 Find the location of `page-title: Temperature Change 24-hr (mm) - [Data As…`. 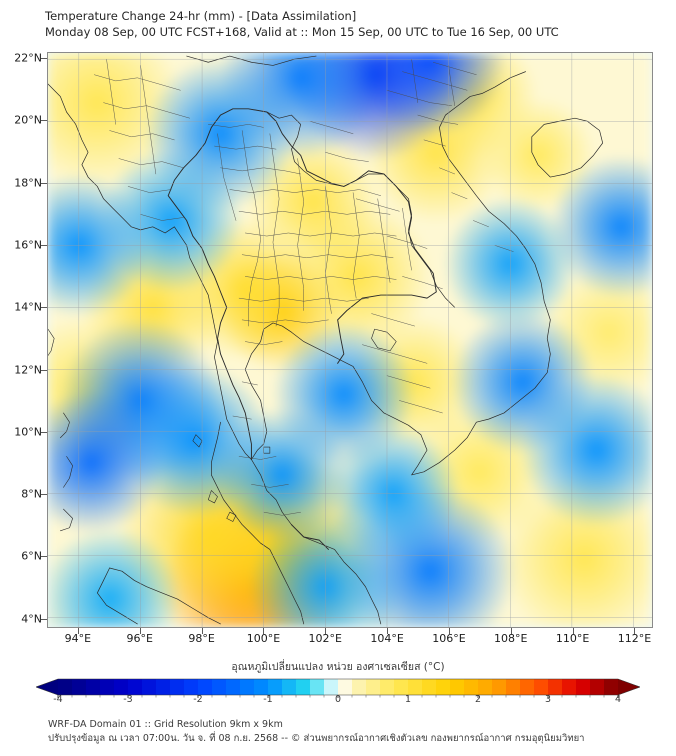

page-title: Temperature Change 24-hr (mm) - [Data As… is located at coordinates (201, 16).